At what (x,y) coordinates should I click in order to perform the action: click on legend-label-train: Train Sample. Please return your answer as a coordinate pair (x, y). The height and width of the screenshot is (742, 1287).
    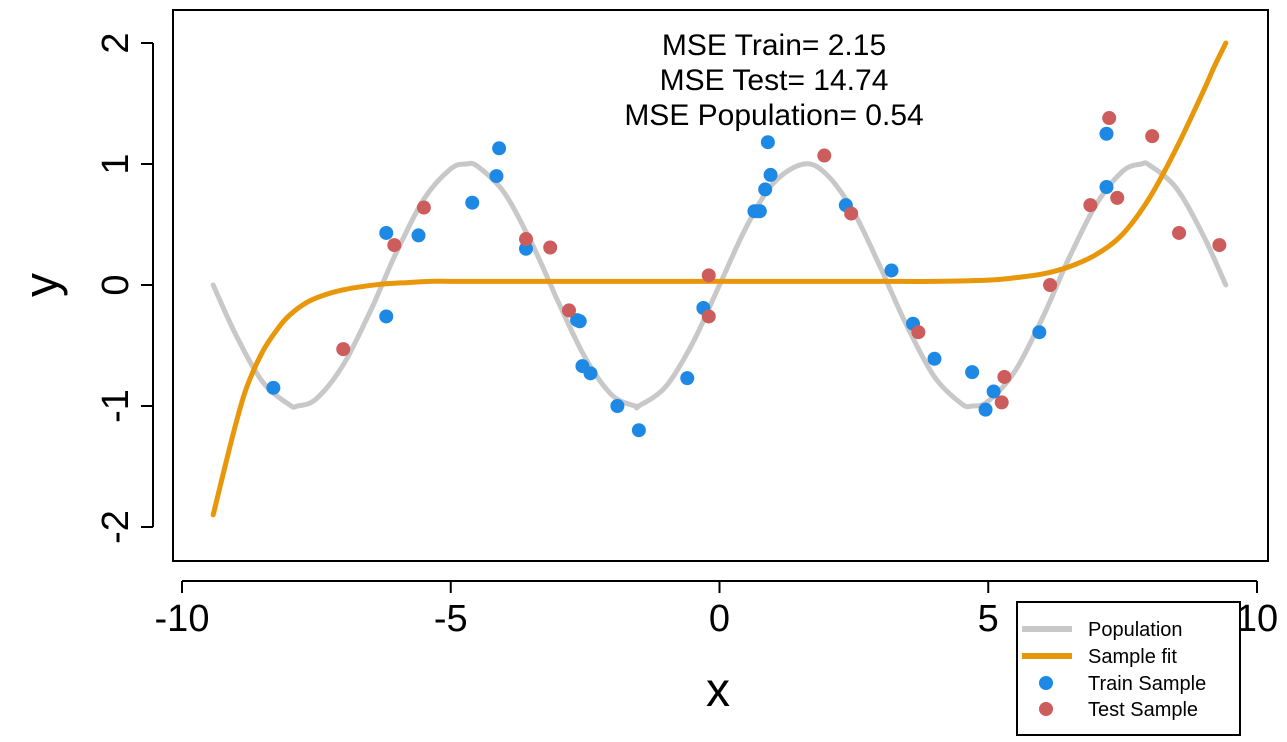
    Looking at the image, I should click on (1147, 684).